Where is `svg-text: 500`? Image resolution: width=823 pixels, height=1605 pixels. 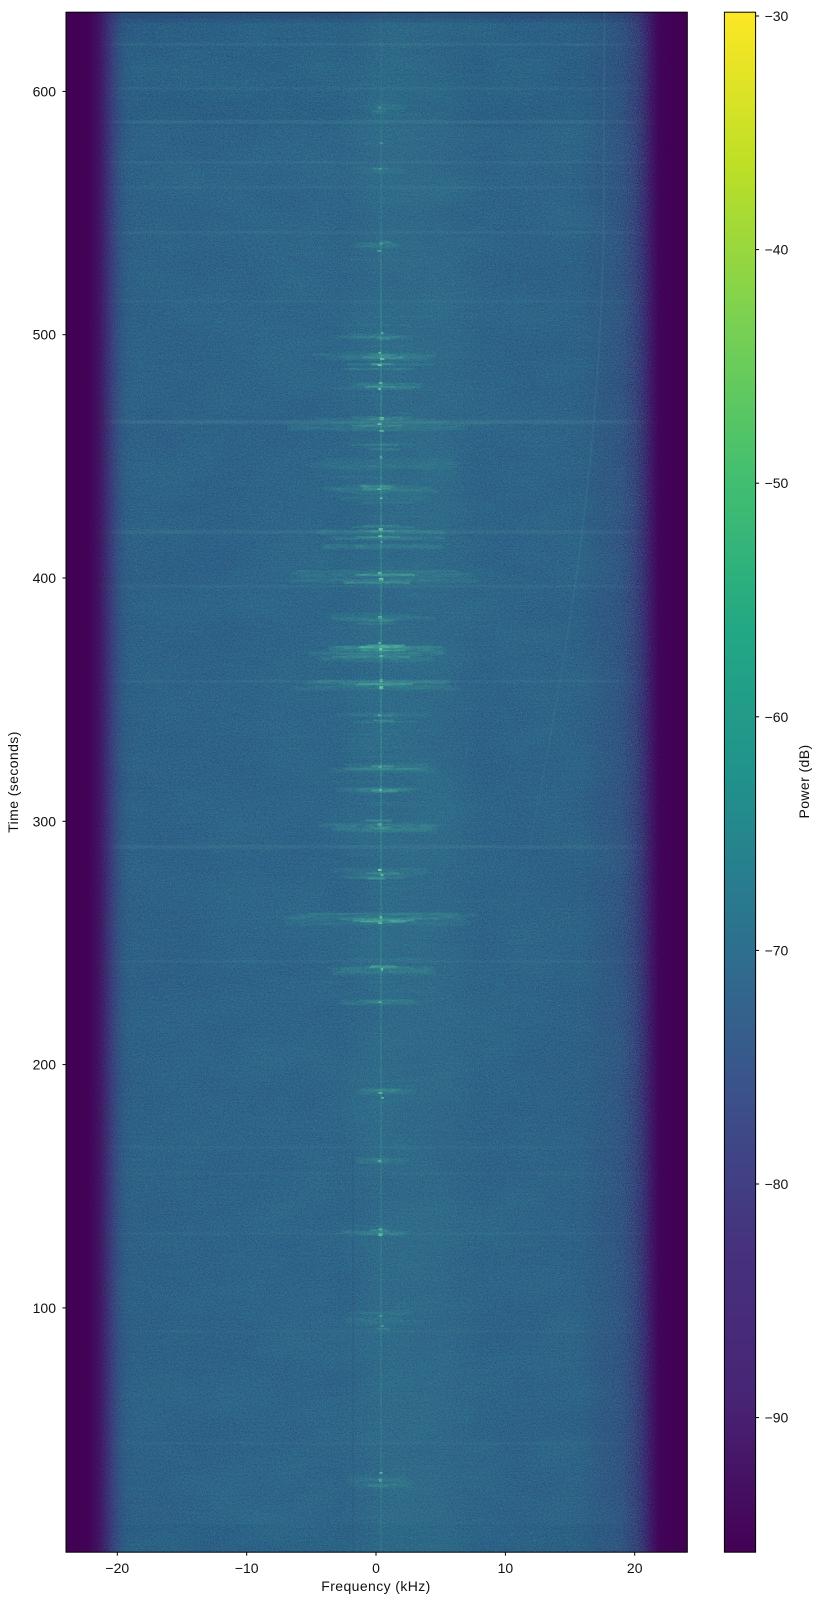 svg-text: 500 is located at coordinates (45, 335).